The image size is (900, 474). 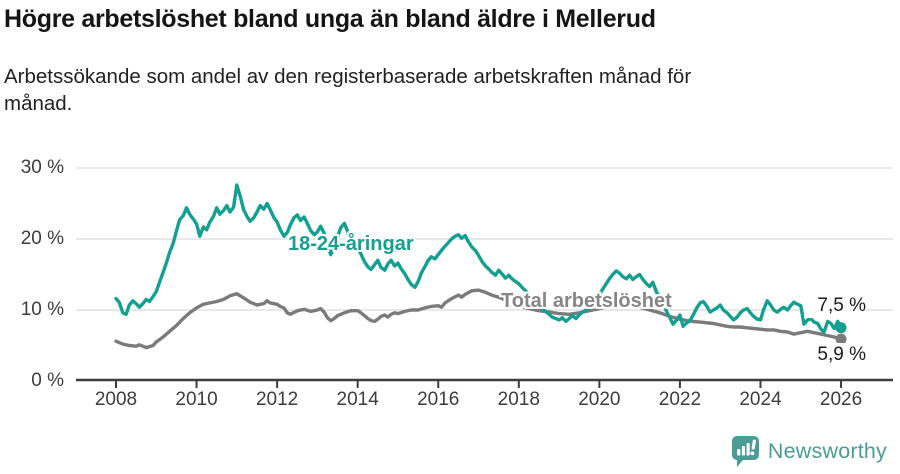 What do you see at coordinates (42, 309) in the screenshot?
I see `y-tick-label: 10 %` at bounding box center [42, 309].